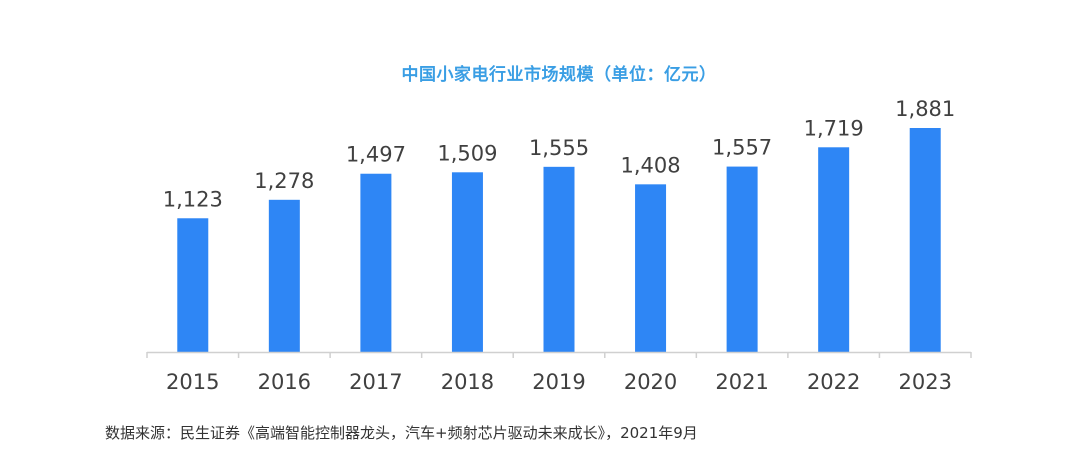 The image size is (1080, 471). I want to click on value-label-2019: 1,555, so click(559, 148).